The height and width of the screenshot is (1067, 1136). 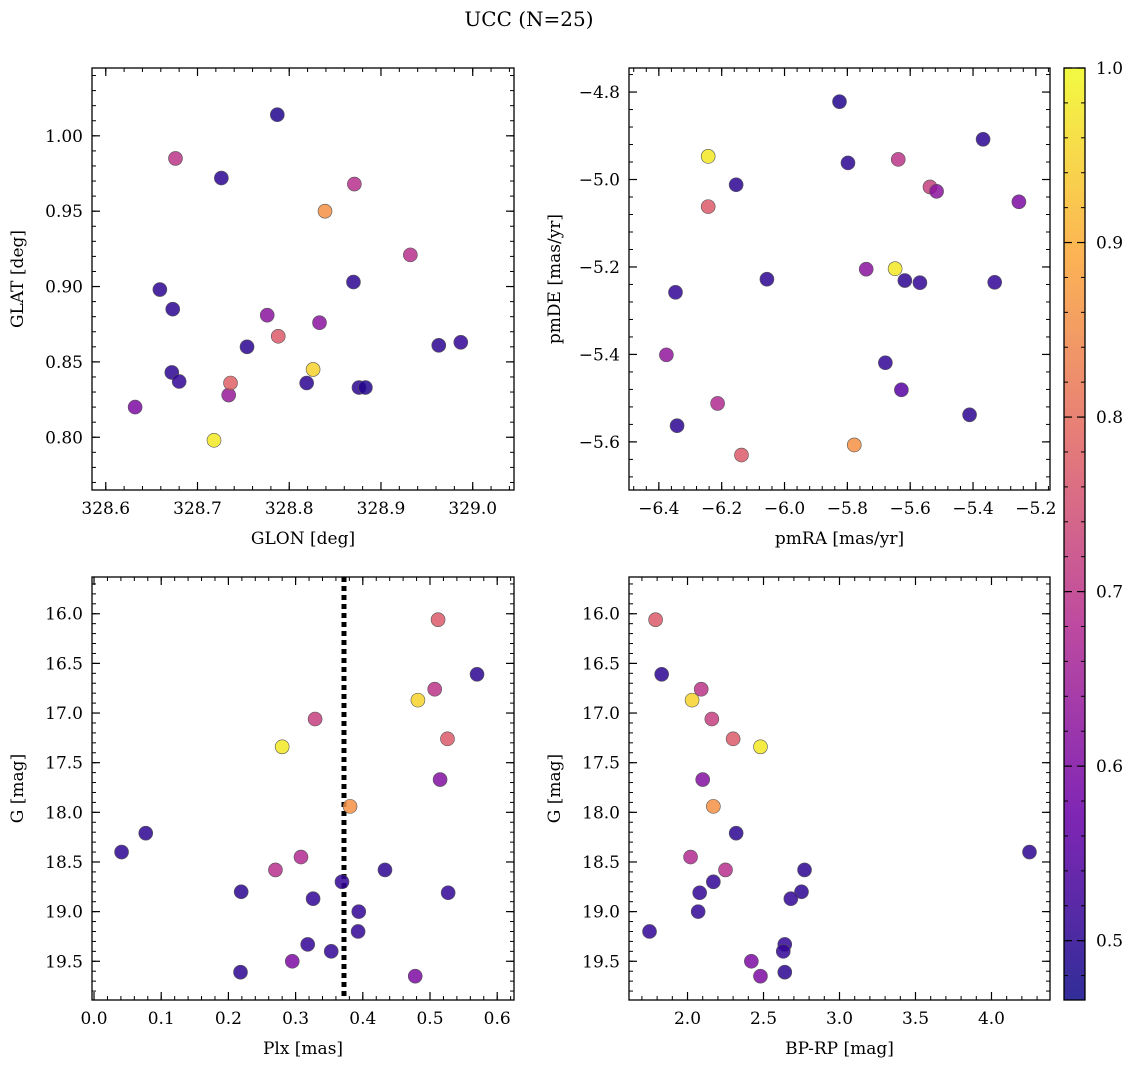 What do you see at coordinates (839, 539) in the screenshot?
I see `x-axis-label: pmRA [mas/yr]` at bounding box center [839, 539].